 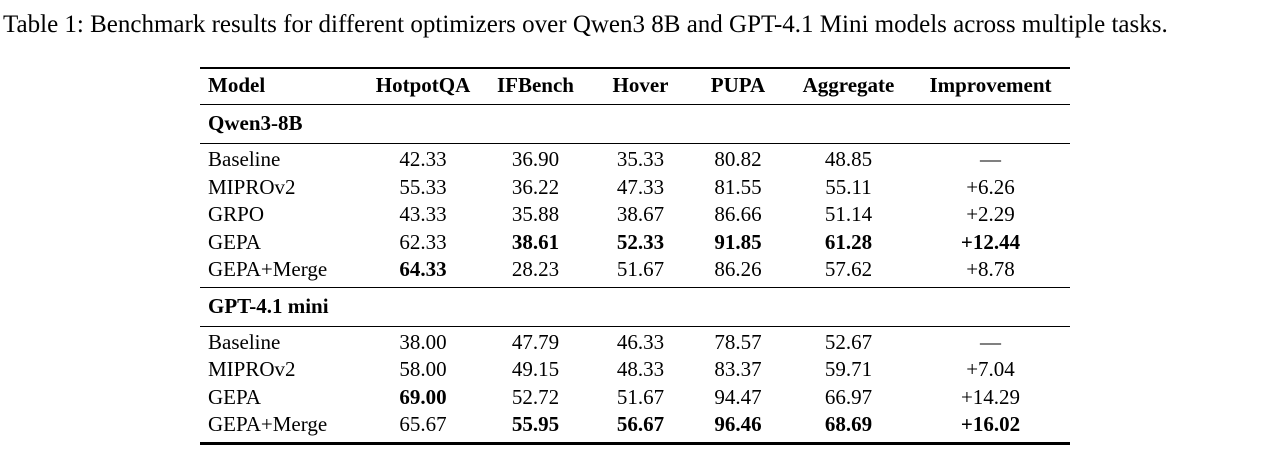 I want to click on value-cell-pupa: 83.37, so click(x=738, y=369).